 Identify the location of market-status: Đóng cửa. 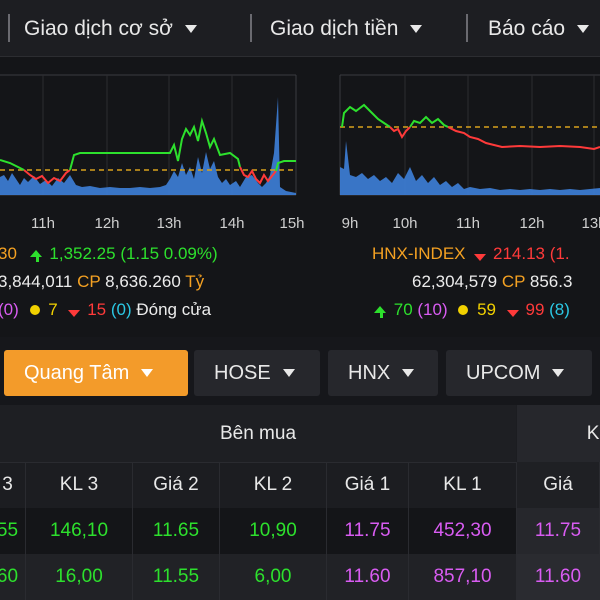
(174, 309).